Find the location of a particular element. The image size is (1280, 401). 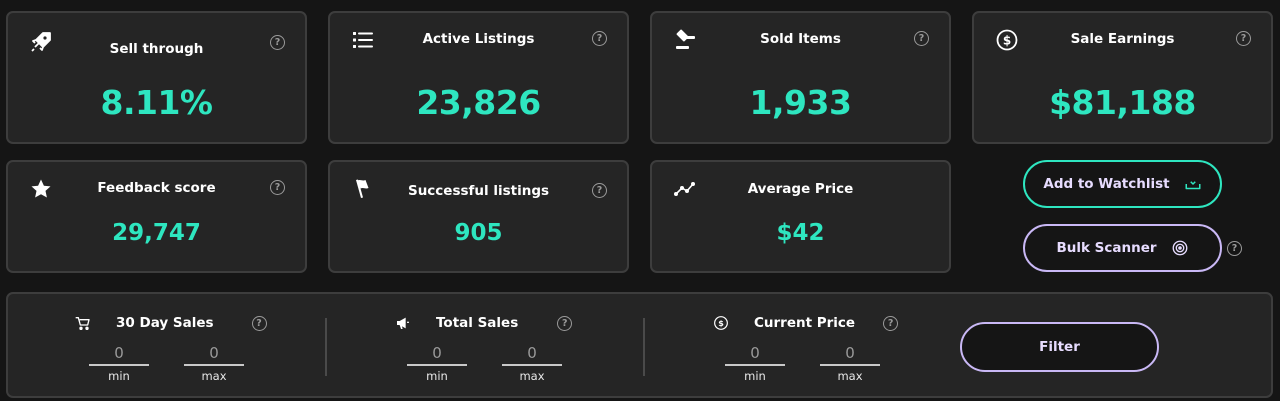

stat-card-sold-items: Sold Items ? 1,933 is located at coordinates (800, 77).